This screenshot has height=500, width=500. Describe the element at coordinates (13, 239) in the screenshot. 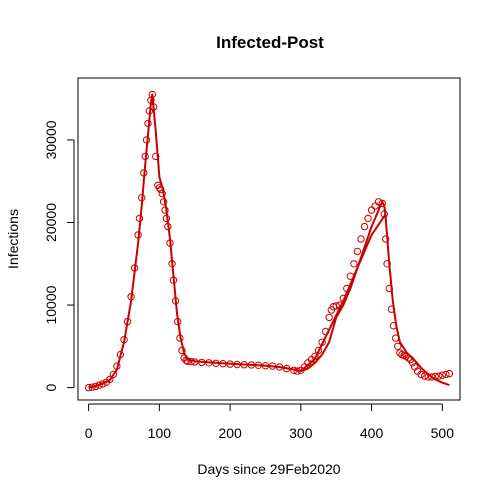

I see `y-axis-label: Infections` at that location.